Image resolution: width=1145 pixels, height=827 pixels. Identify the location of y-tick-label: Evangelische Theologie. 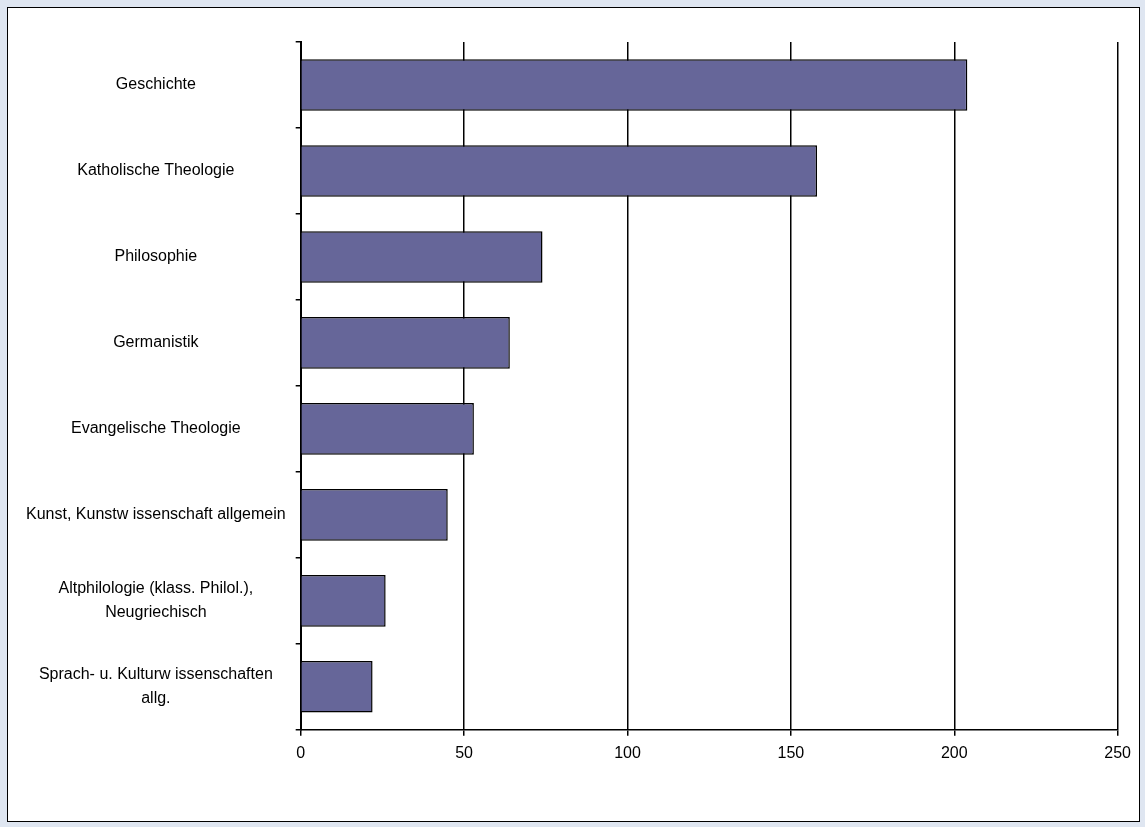
(156, 428).